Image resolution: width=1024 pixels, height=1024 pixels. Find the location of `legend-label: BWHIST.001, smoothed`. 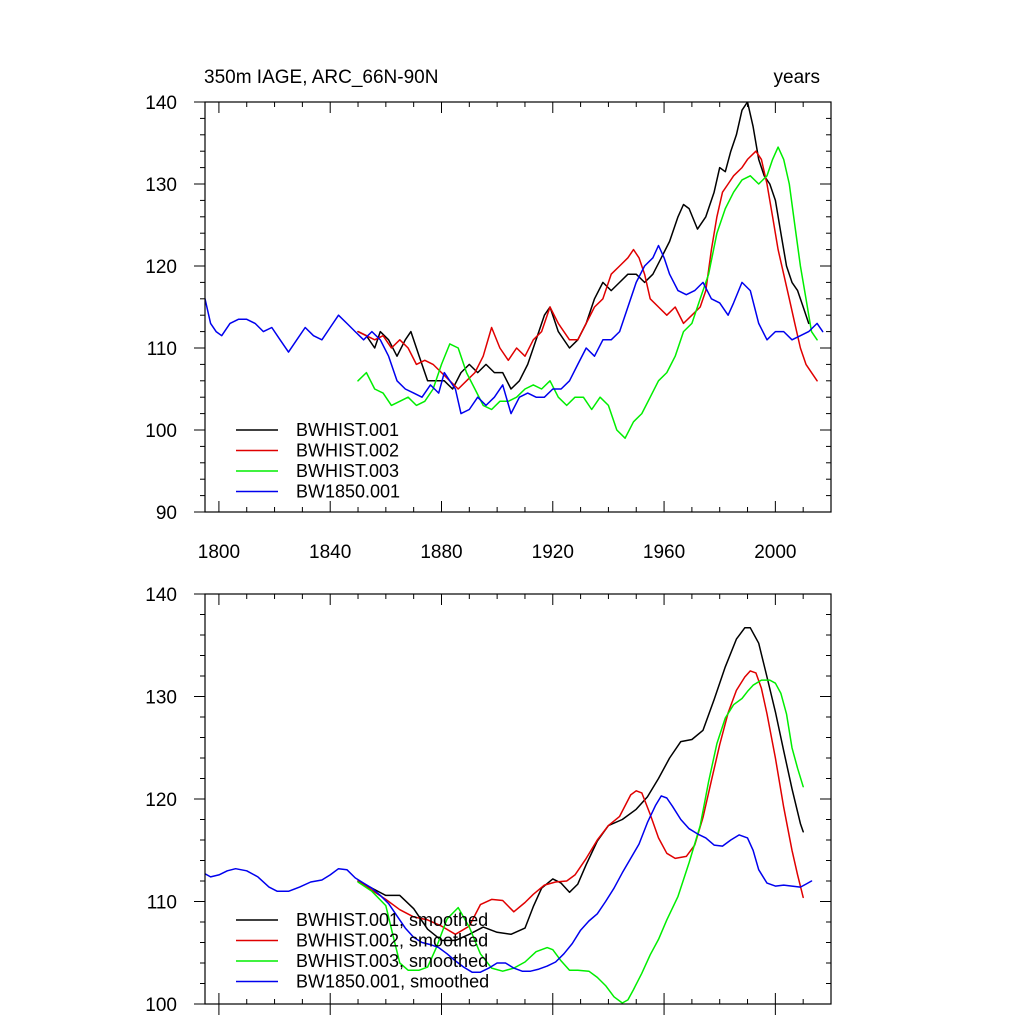

legend-label: BWHIST.001, smoothed is located at coordinates (392, 920).